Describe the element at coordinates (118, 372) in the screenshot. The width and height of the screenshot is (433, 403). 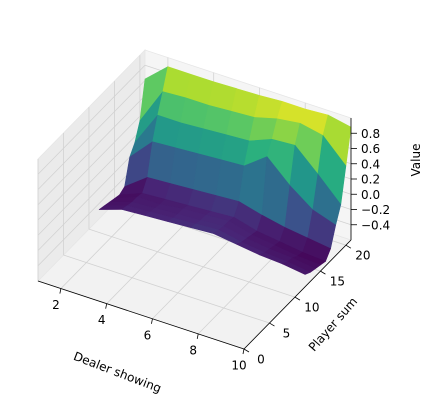
I see `x-axis-label: Dealer showing` at that location.